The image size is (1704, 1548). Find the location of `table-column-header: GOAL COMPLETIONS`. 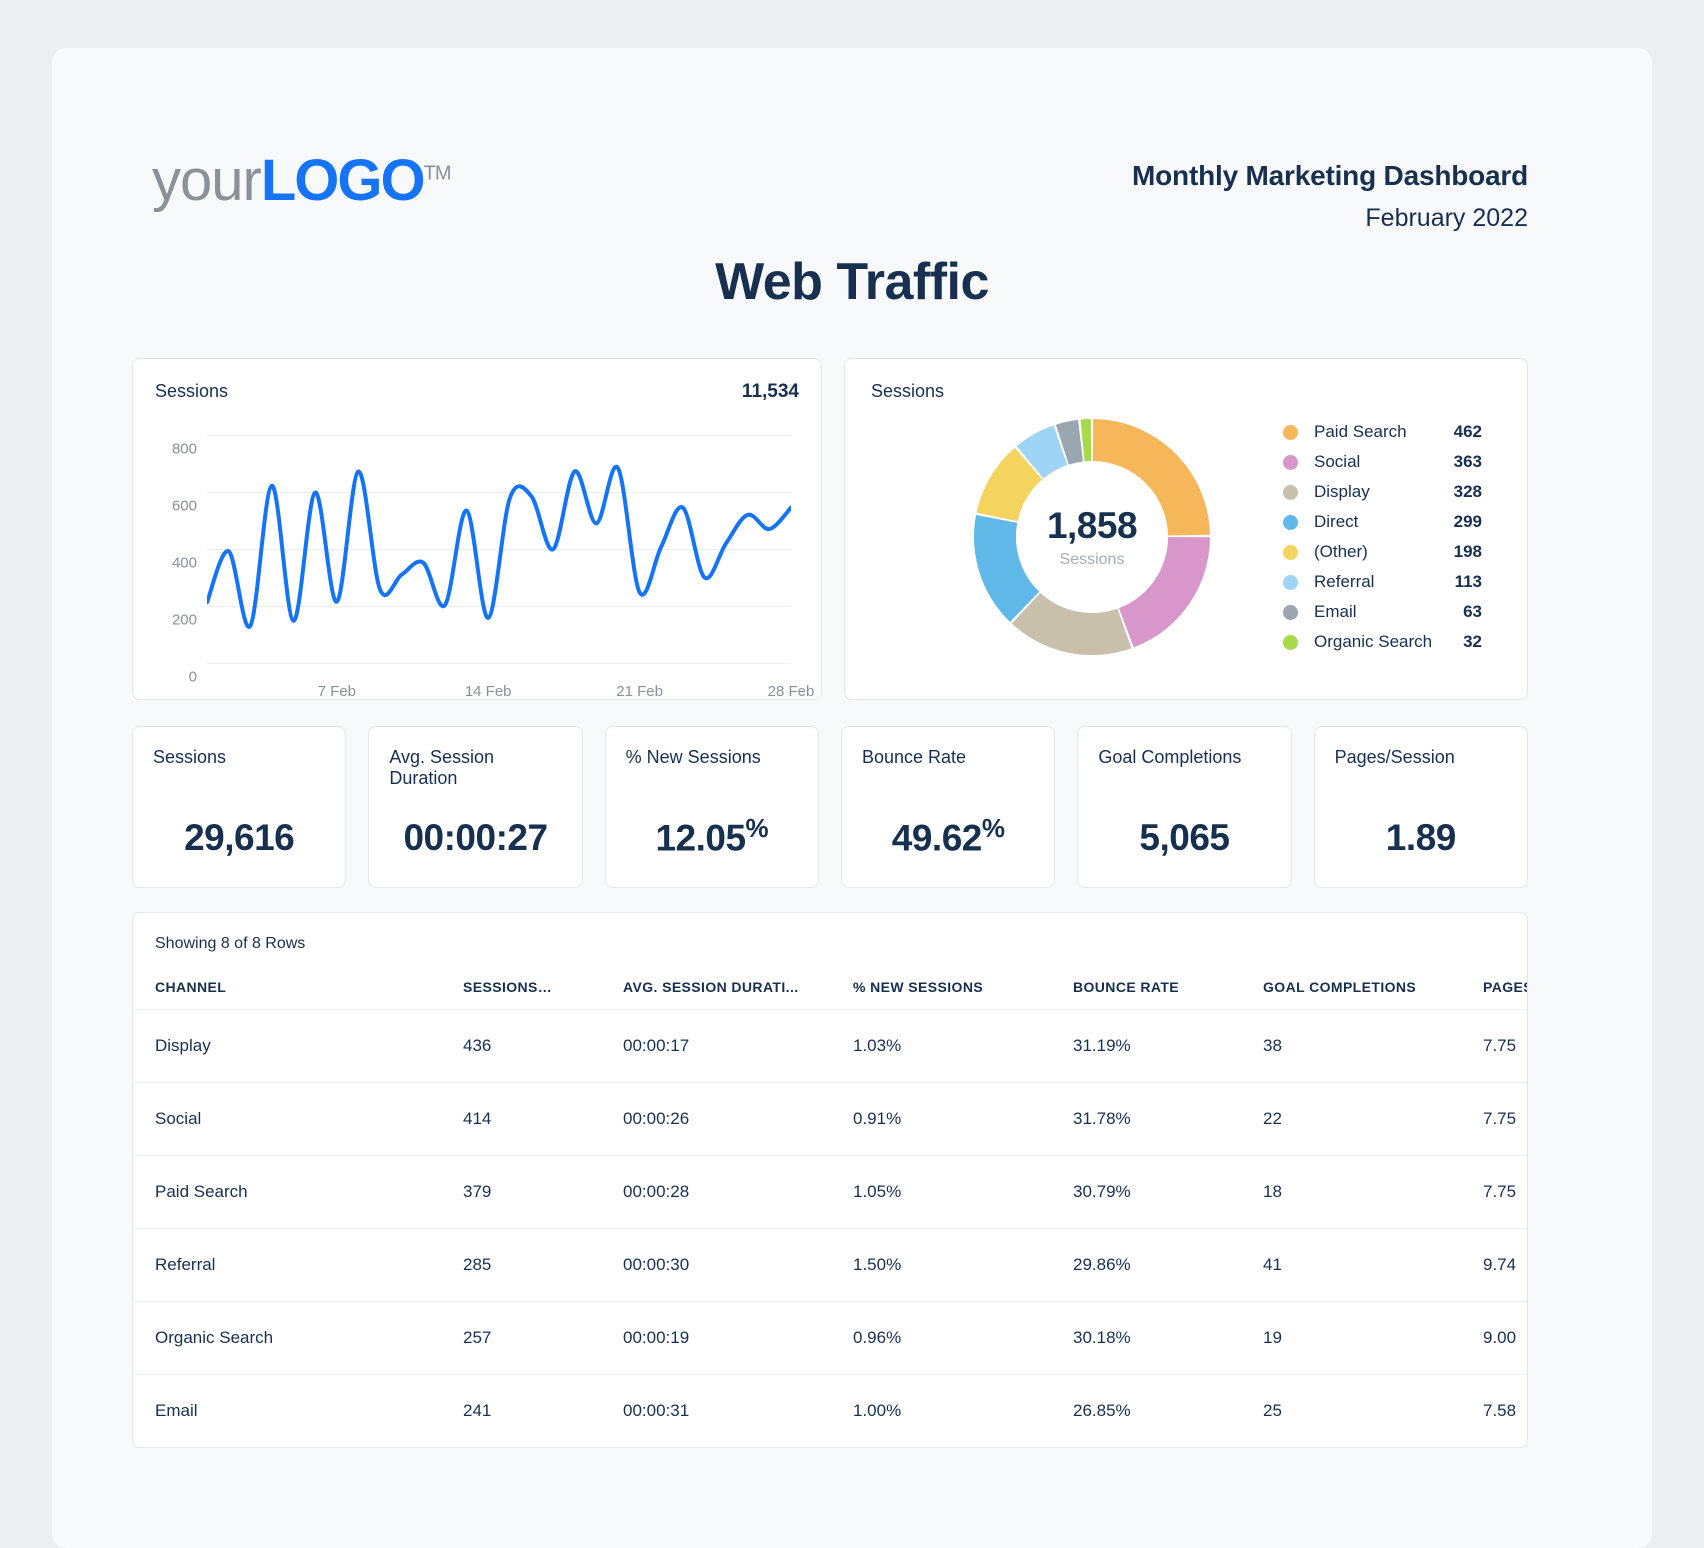

table-column-header: GOAL COMPLETIONS is located at coordinates (1340, 987).